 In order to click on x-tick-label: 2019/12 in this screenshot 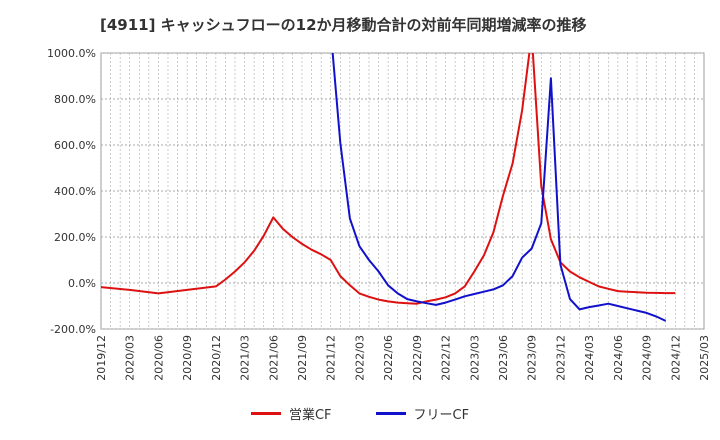, I will do `click(101, 358)`.